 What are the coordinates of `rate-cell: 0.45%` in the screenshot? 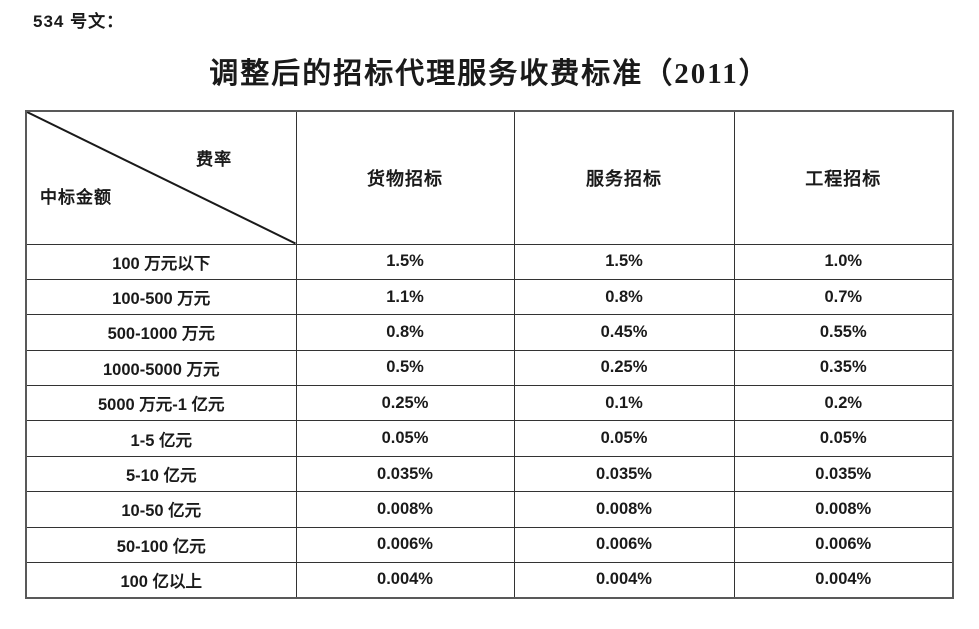 It's located at (624, 332).